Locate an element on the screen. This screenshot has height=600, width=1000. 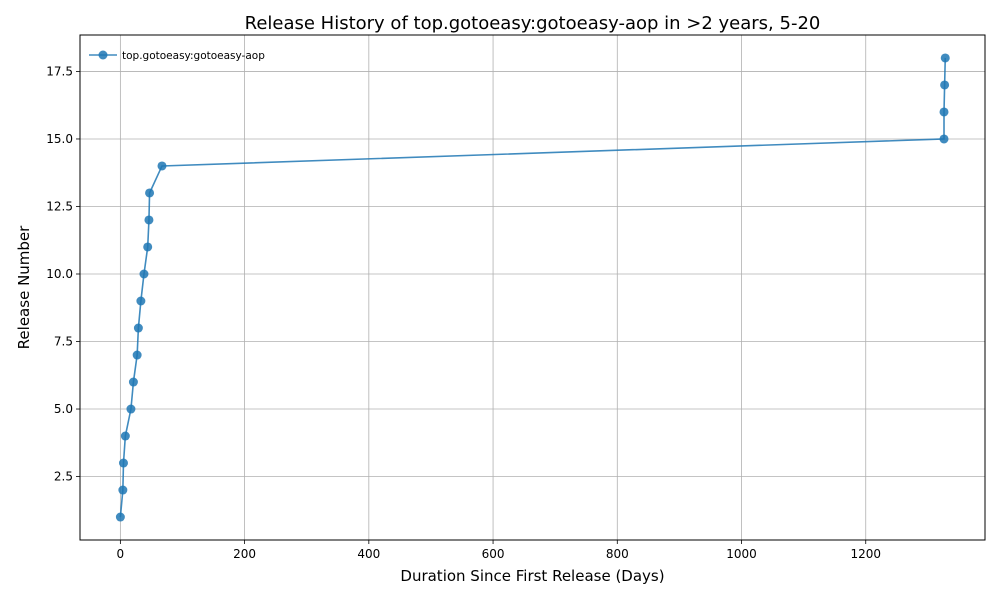
x-axis: 0 200 400 600 800 1000 1200 is located at coordinates (499, 550).